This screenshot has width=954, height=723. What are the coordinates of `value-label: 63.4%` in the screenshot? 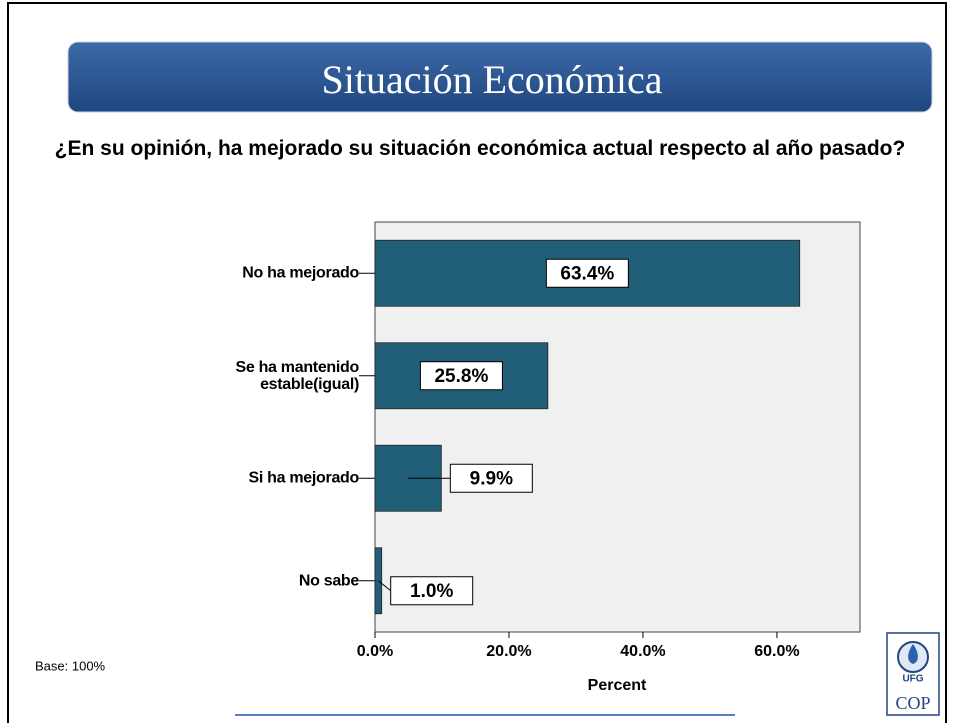 It's located at (587, 273).